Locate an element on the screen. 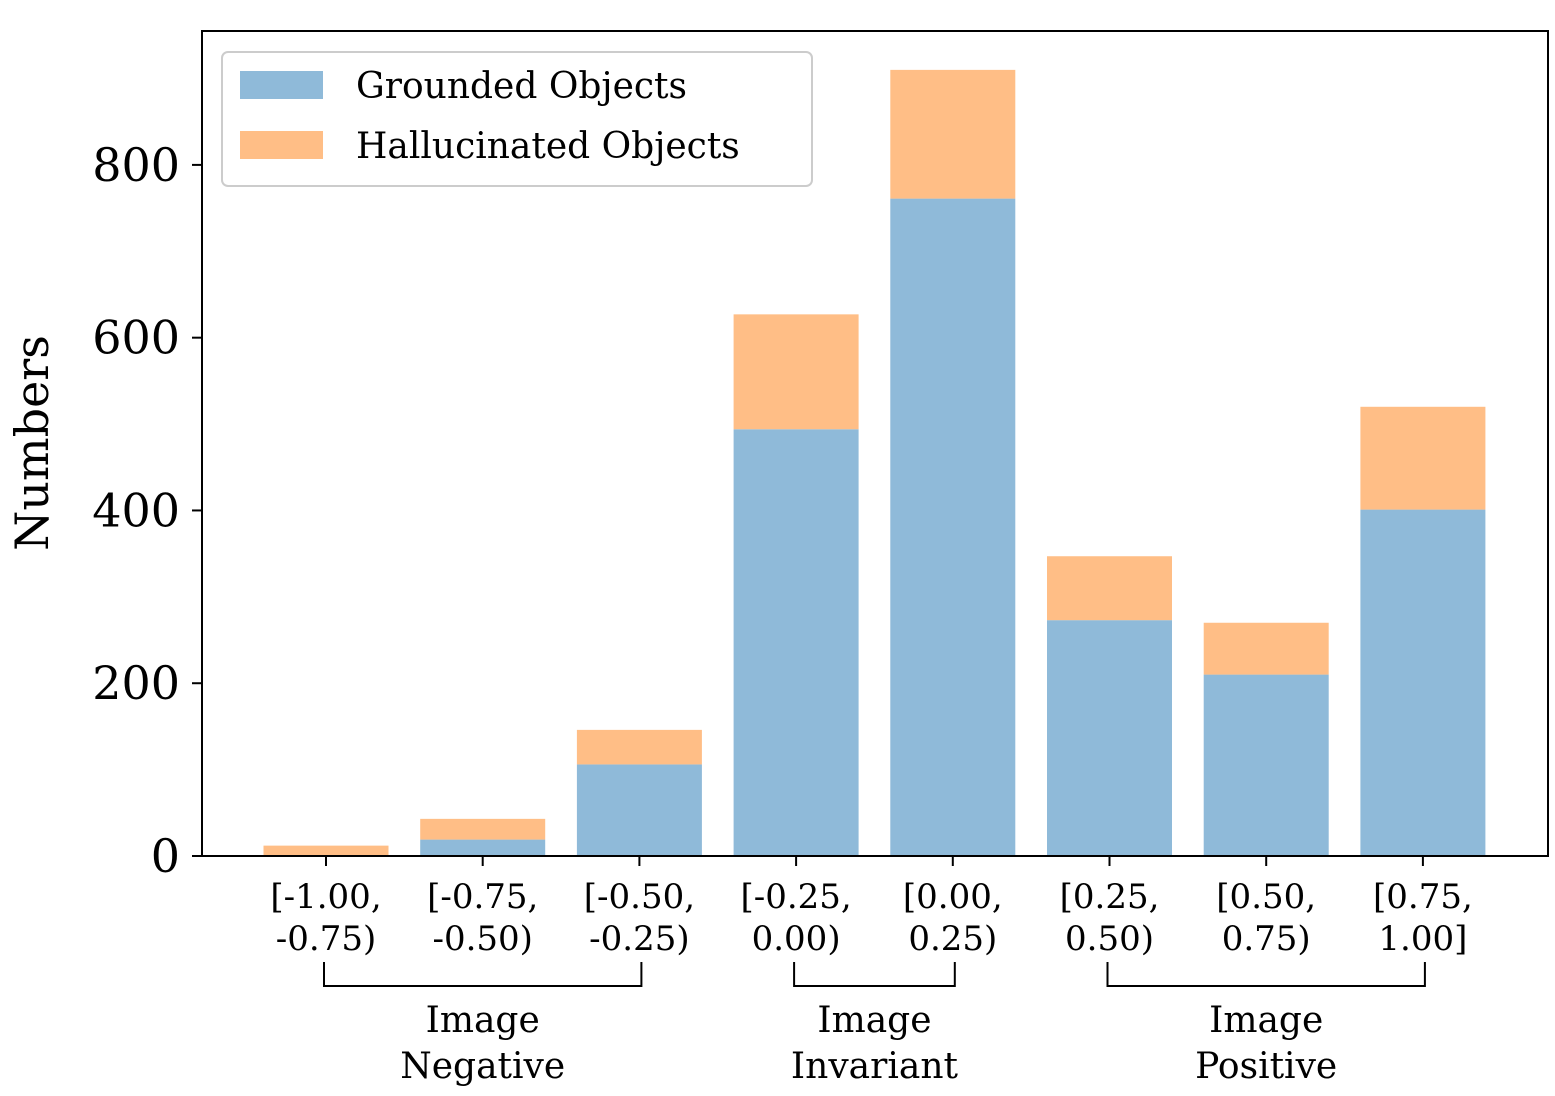  legend-label-hallucinated: Hallucinated Objects is located at coordinates (548, 146).